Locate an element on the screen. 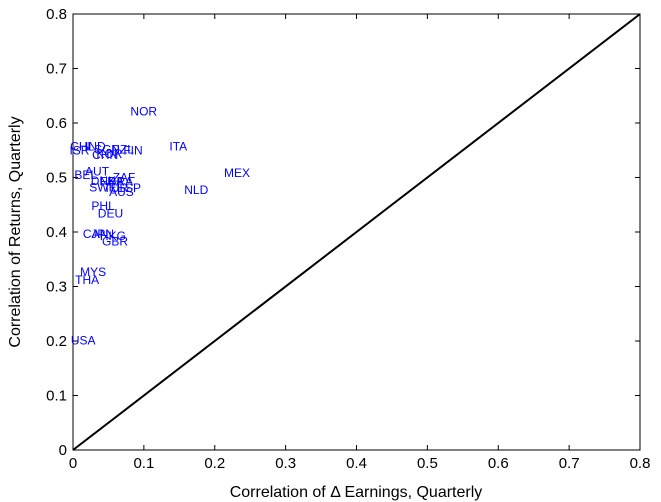 Image resolution: width=661 pixels, height=502 pixels. data-point-swe: SWE is located at coordinates (102, 187).